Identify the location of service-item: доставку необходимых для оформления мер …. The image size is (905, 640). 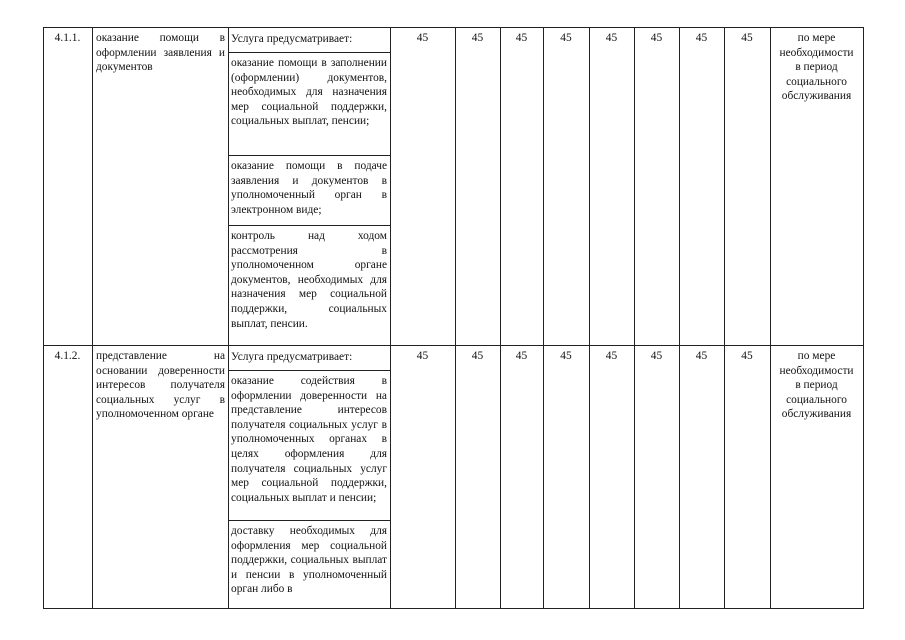
(309, 560).